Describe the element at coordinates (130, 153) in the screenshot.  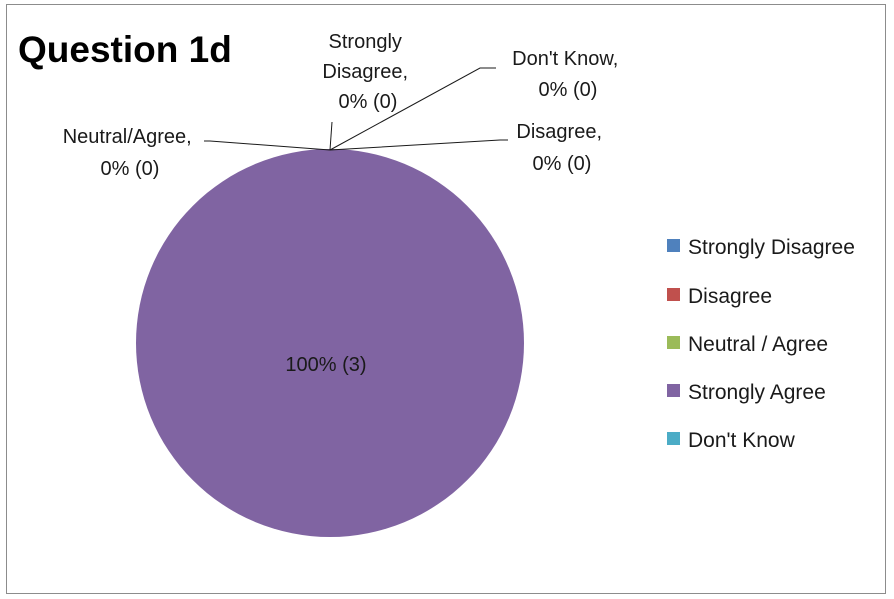
I see `data-label-neutral-agree: Neutral/Agree, 0% (0)` at that location.